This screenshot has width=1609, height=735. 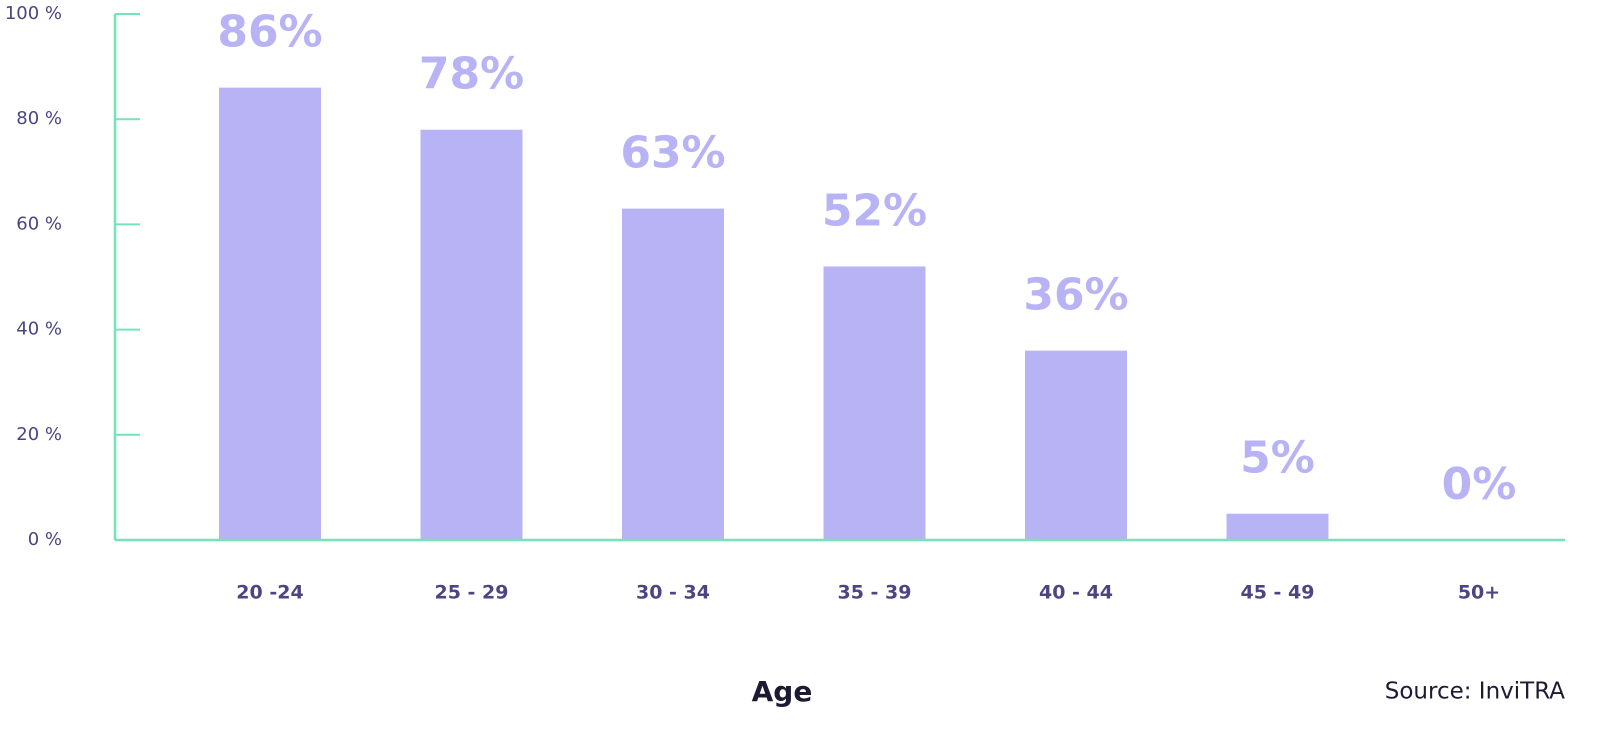 What do you see at coordinates (1076, 593) in the screenshot?
I see `x-tick-label: 40 - 44` at bounding box center [1076, 593].